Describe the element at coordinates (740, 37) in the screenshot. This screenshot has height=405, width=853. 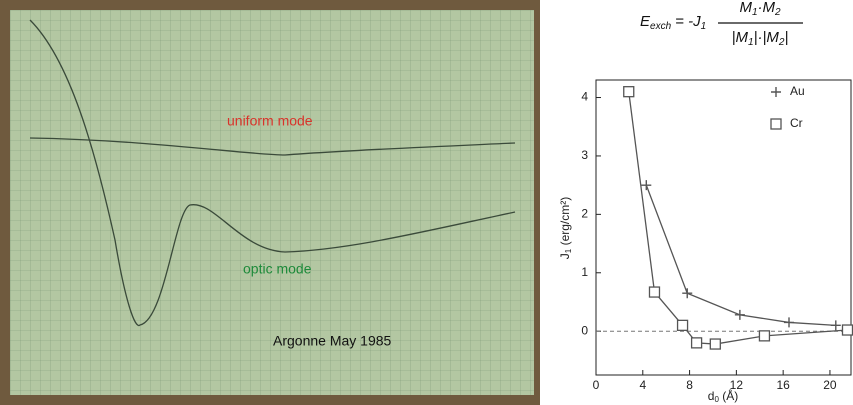
I see `f-part: |M` at that location.